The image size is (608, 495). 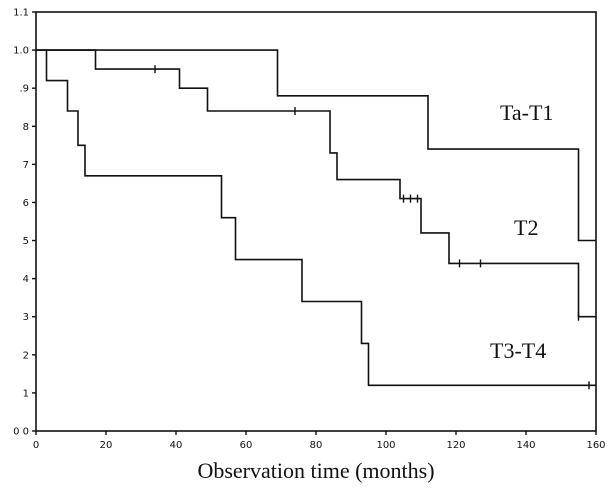 What do you see at coordinates (26, 279) in the screenshot?
I see `y-tick-label: 4` at bounding box center [26, 279].